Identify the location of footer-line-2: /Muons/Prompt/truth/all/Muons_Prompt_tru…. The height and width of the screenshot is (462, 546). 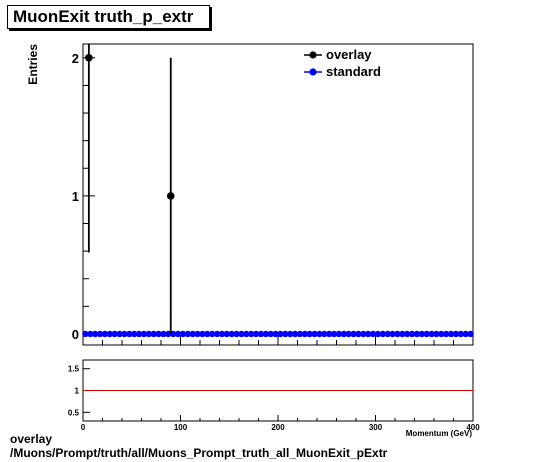
(199, 453).